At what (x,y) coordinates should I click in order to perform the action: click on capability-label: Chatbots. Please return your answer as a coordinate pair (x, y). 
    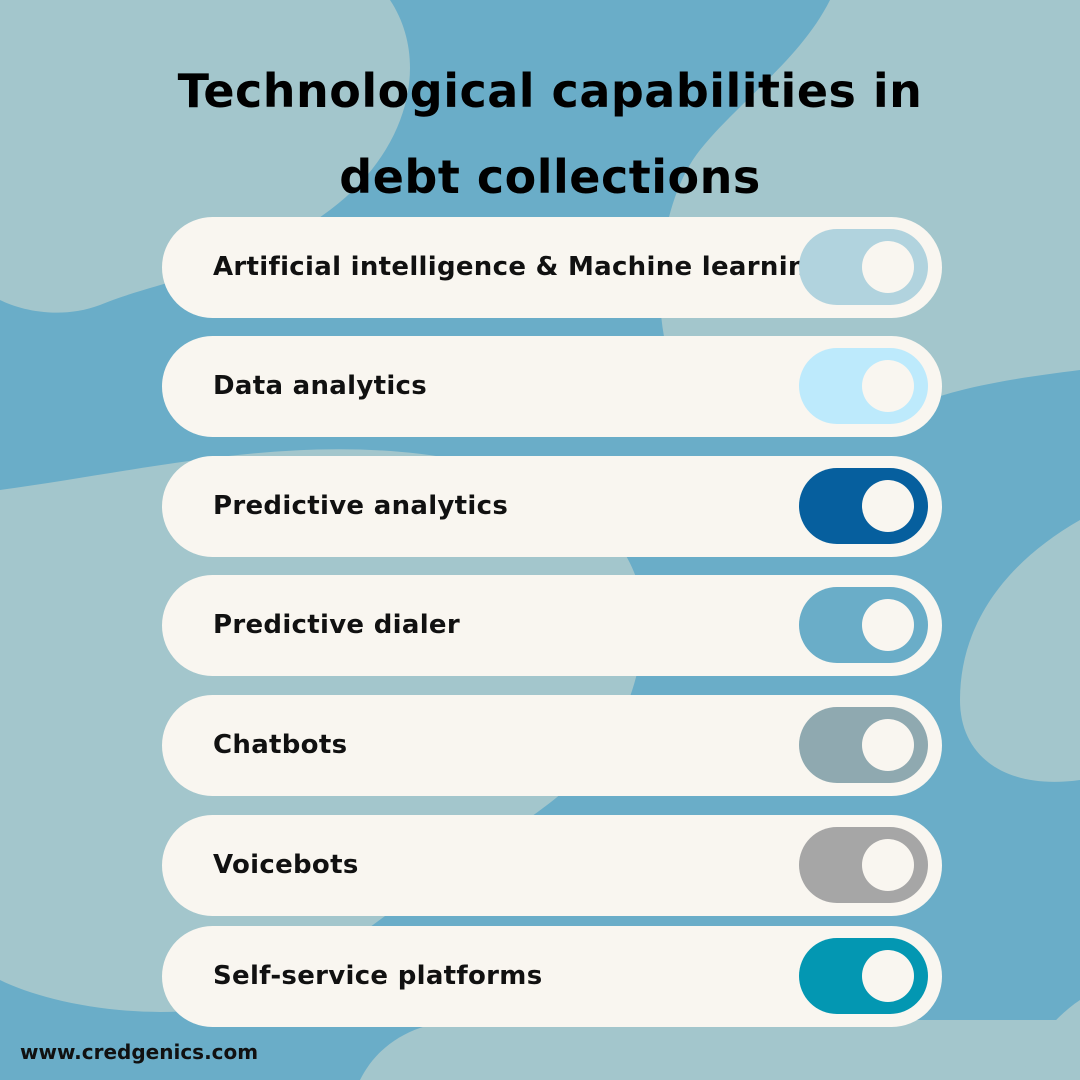
    Looking at the image, I should click on (280, 745).